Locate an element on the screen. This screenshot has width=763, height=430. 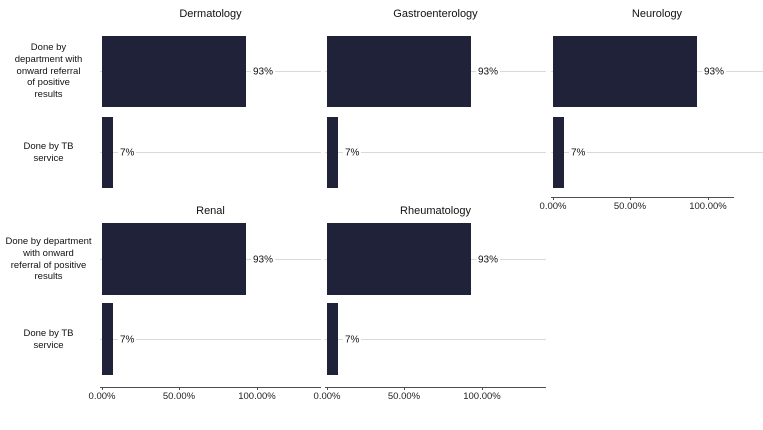
facet-title: Dermatology is located at coordinates (210, 14).